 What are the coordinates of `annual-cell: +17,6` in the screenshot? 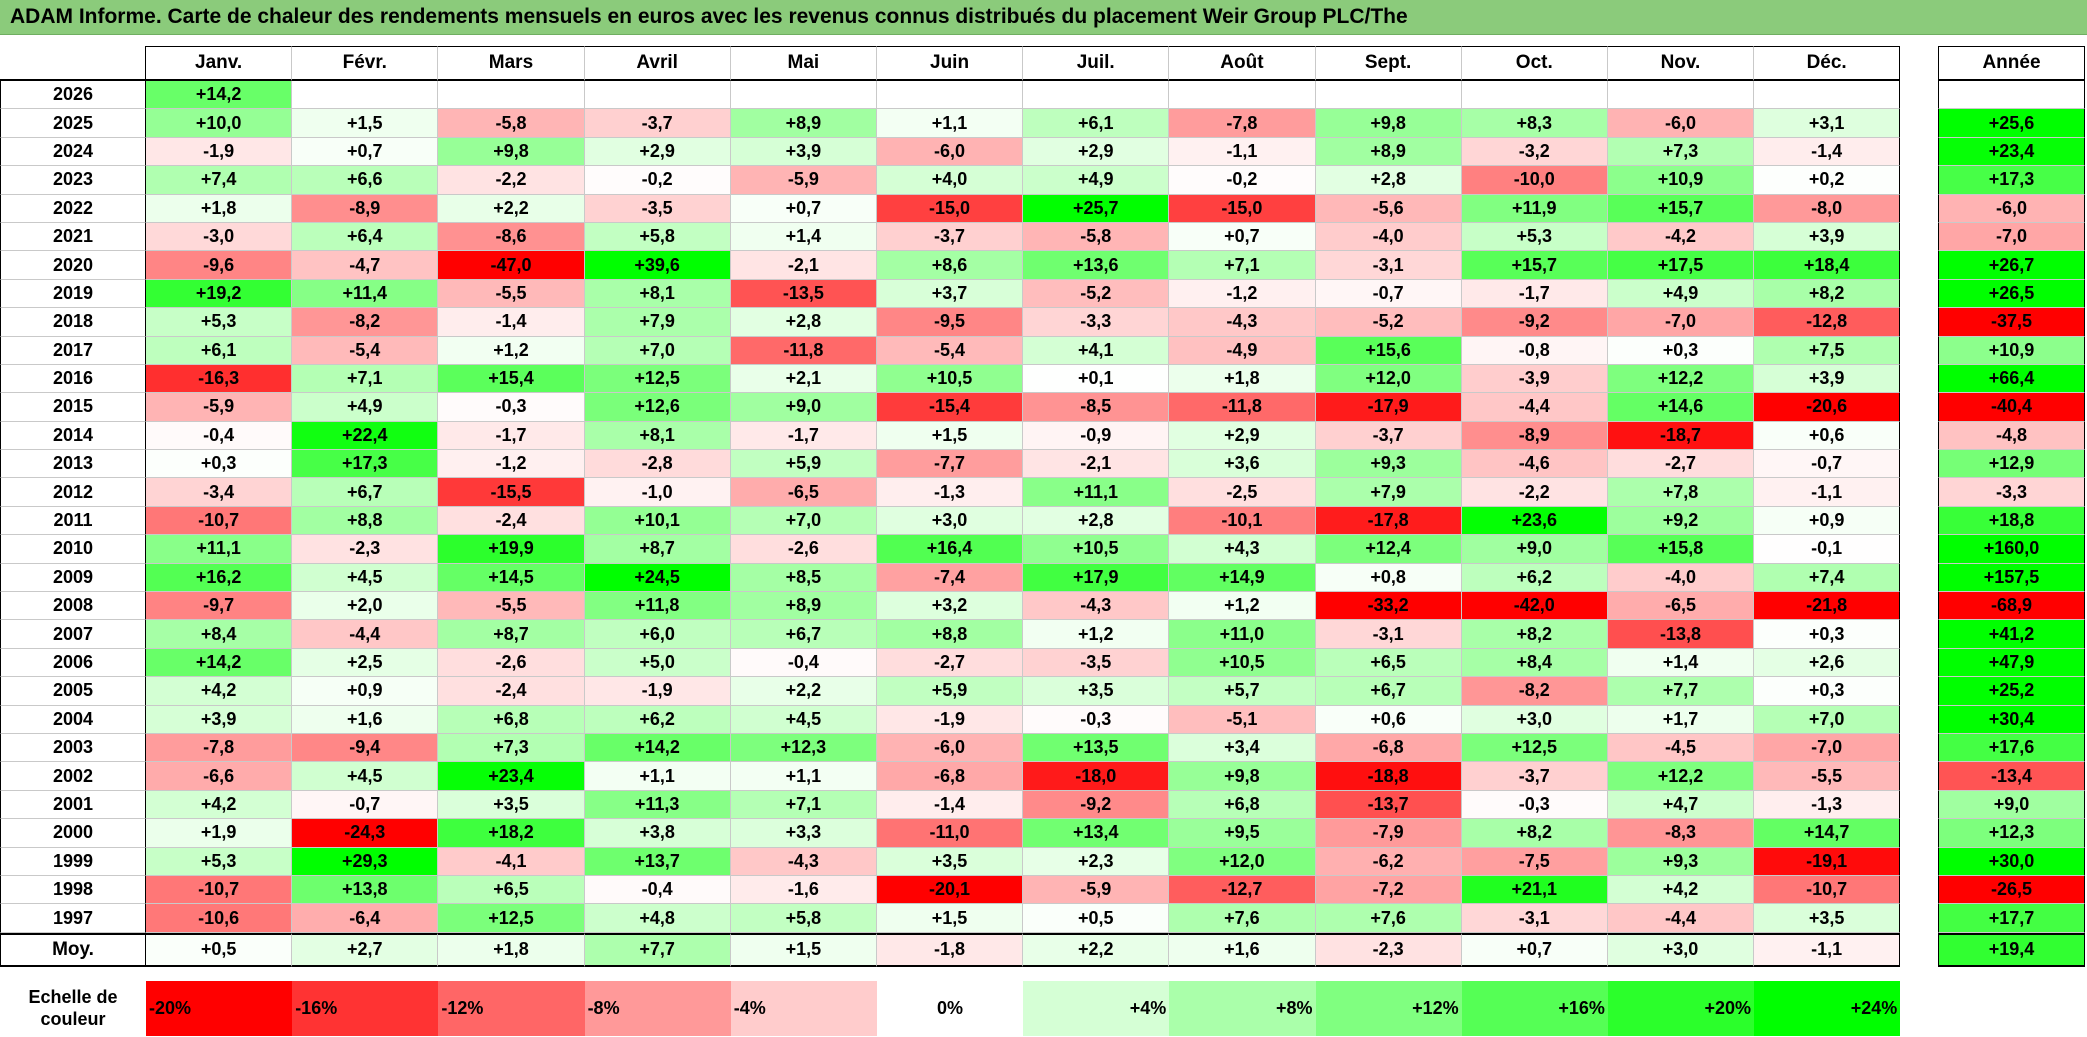 It's located at (2011, 748).